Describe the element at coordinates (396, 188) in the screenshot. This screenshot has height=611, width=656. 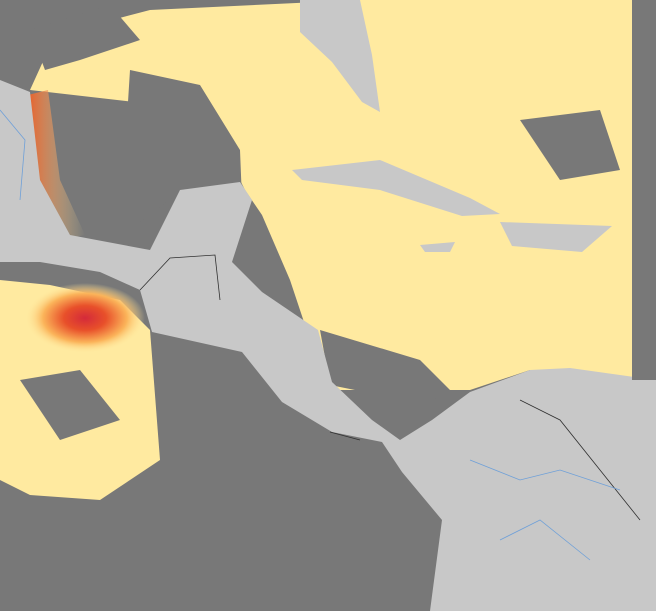
I see `cuba-land` at that location.